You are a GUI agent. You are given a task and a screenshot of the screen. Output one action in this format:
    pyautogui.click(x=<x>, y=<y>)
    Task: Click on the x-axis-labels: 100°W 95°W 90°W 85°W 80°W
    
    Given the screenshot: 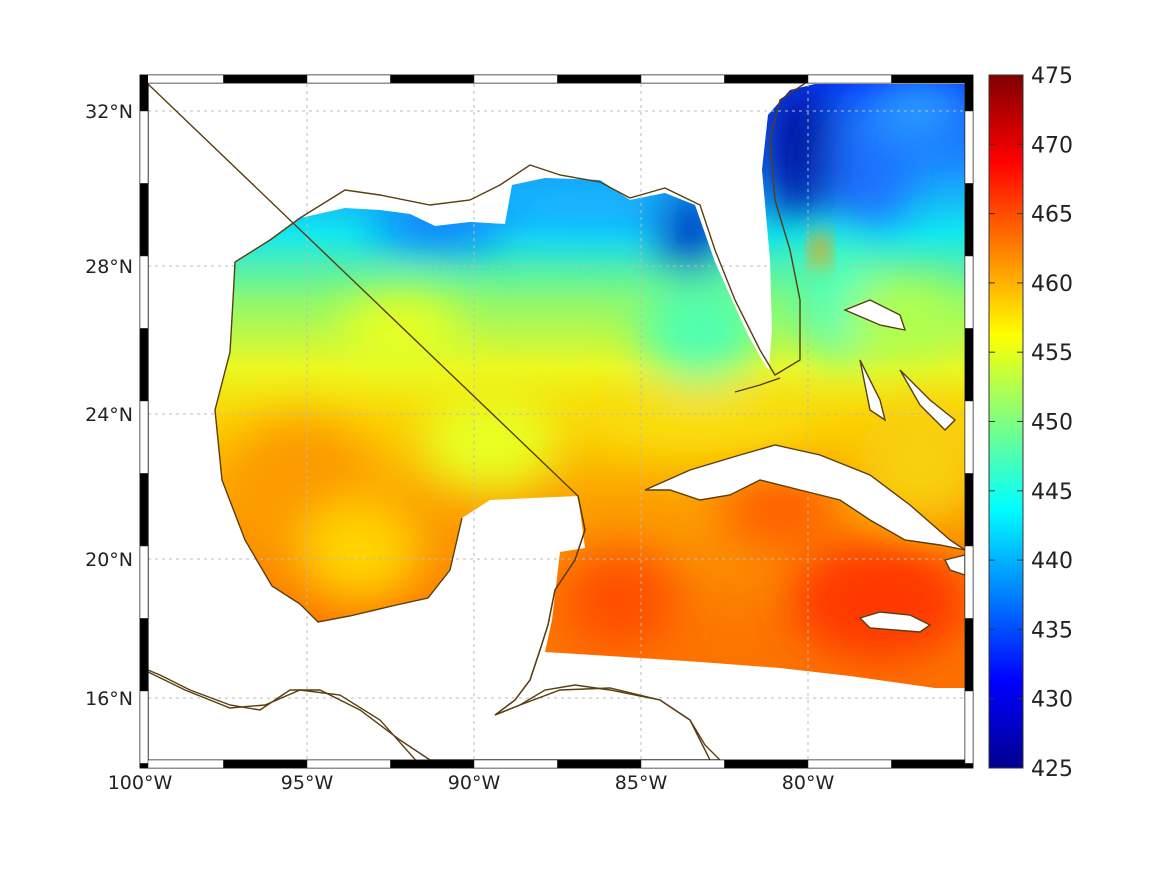 What is the action you would take?
    pyautogui.click(x=471, y=783)
    